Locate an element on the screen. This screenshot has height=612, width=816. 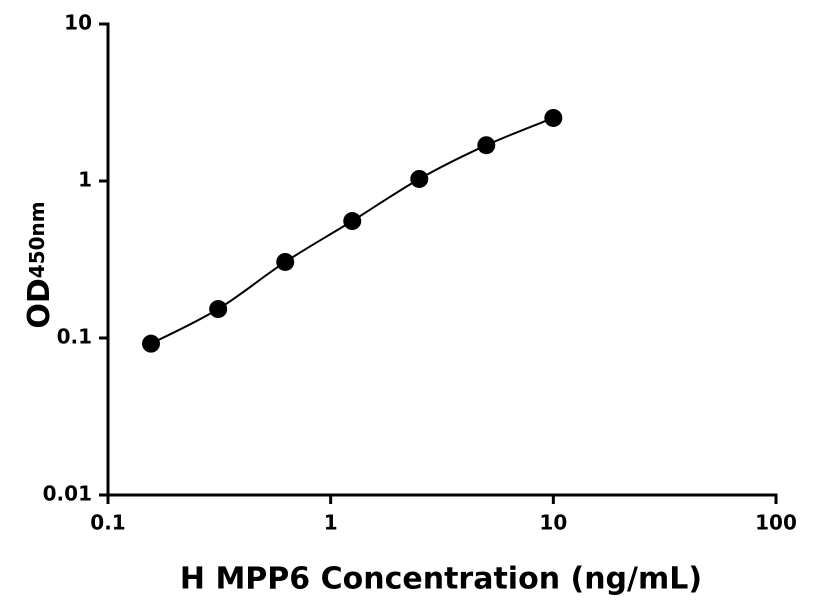
y-axis-label-main: OD is located at coordinates (39, 303).